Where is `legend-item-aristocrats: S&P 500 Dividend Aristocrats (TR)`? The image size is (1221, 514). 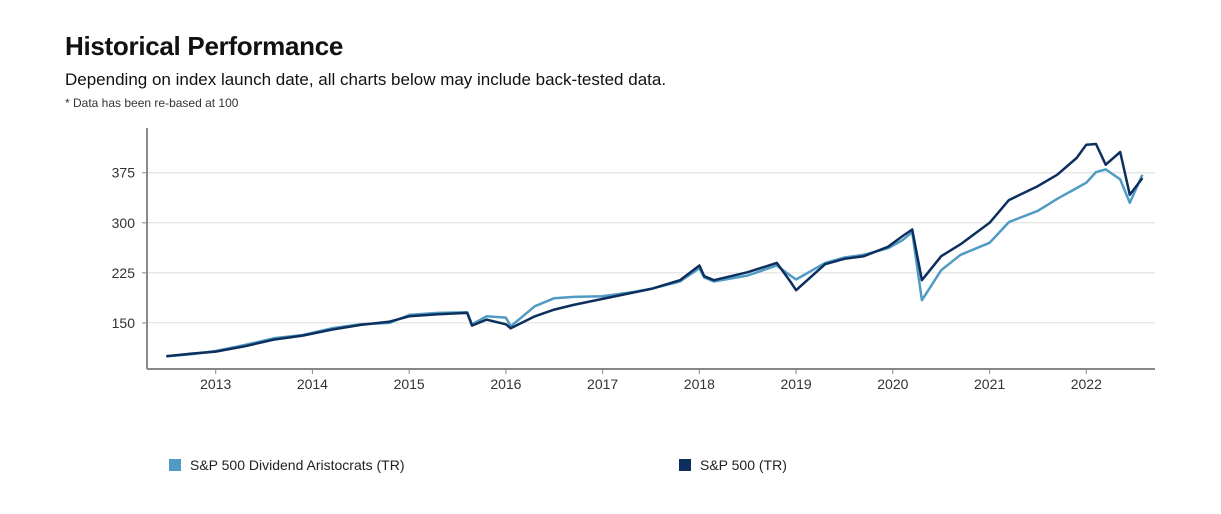 legend-item-aristocrats: S&P 500 Dividend Aristocrats (TR) is located at coordinates (287, 465).